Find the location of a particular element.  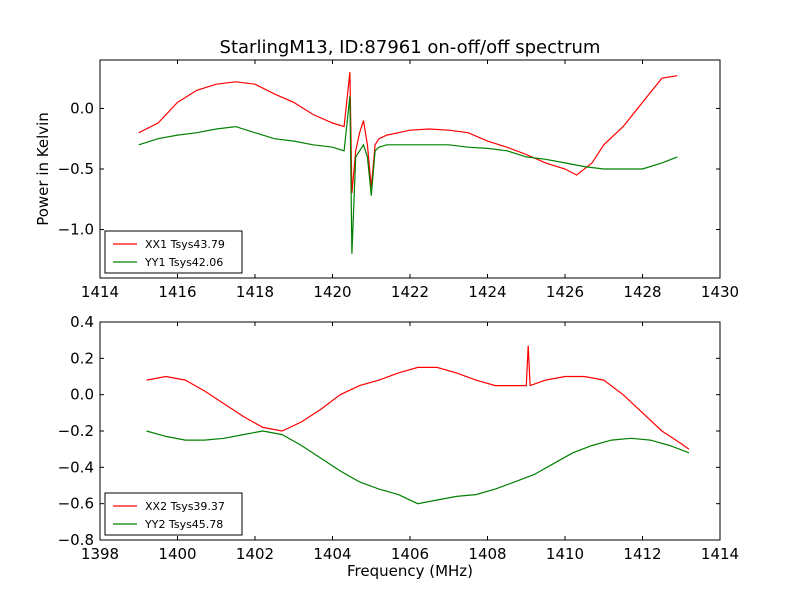

top-panel-x-tick-label: 1414 is located at coordinates (100, 292).